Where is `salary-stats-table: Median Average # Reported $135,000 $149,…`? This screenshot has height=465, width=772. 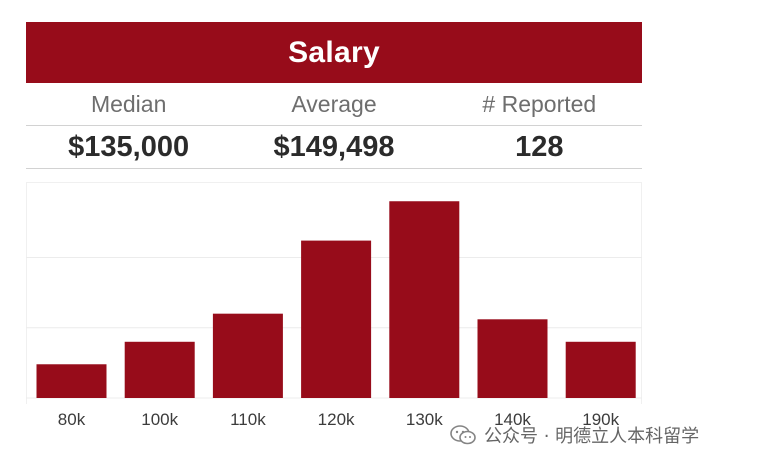
salary-stats-table: Median Average # Reported $135,000 $149,… is located at coordinates (334, 126).